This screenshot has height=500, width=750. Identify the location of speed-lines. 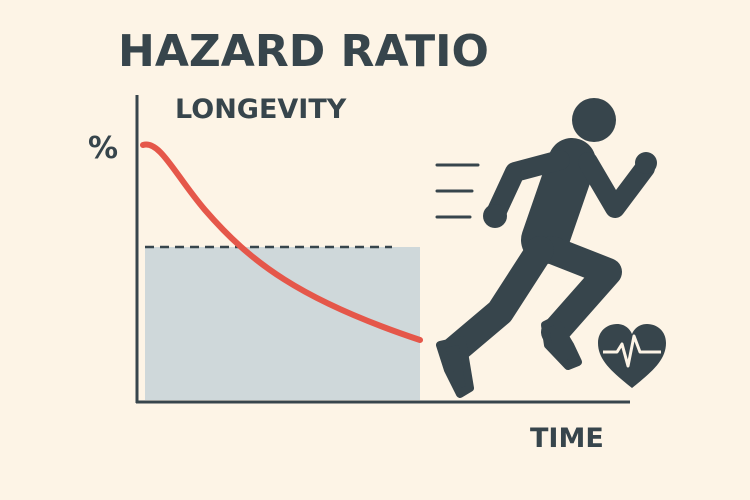
(457, 191).